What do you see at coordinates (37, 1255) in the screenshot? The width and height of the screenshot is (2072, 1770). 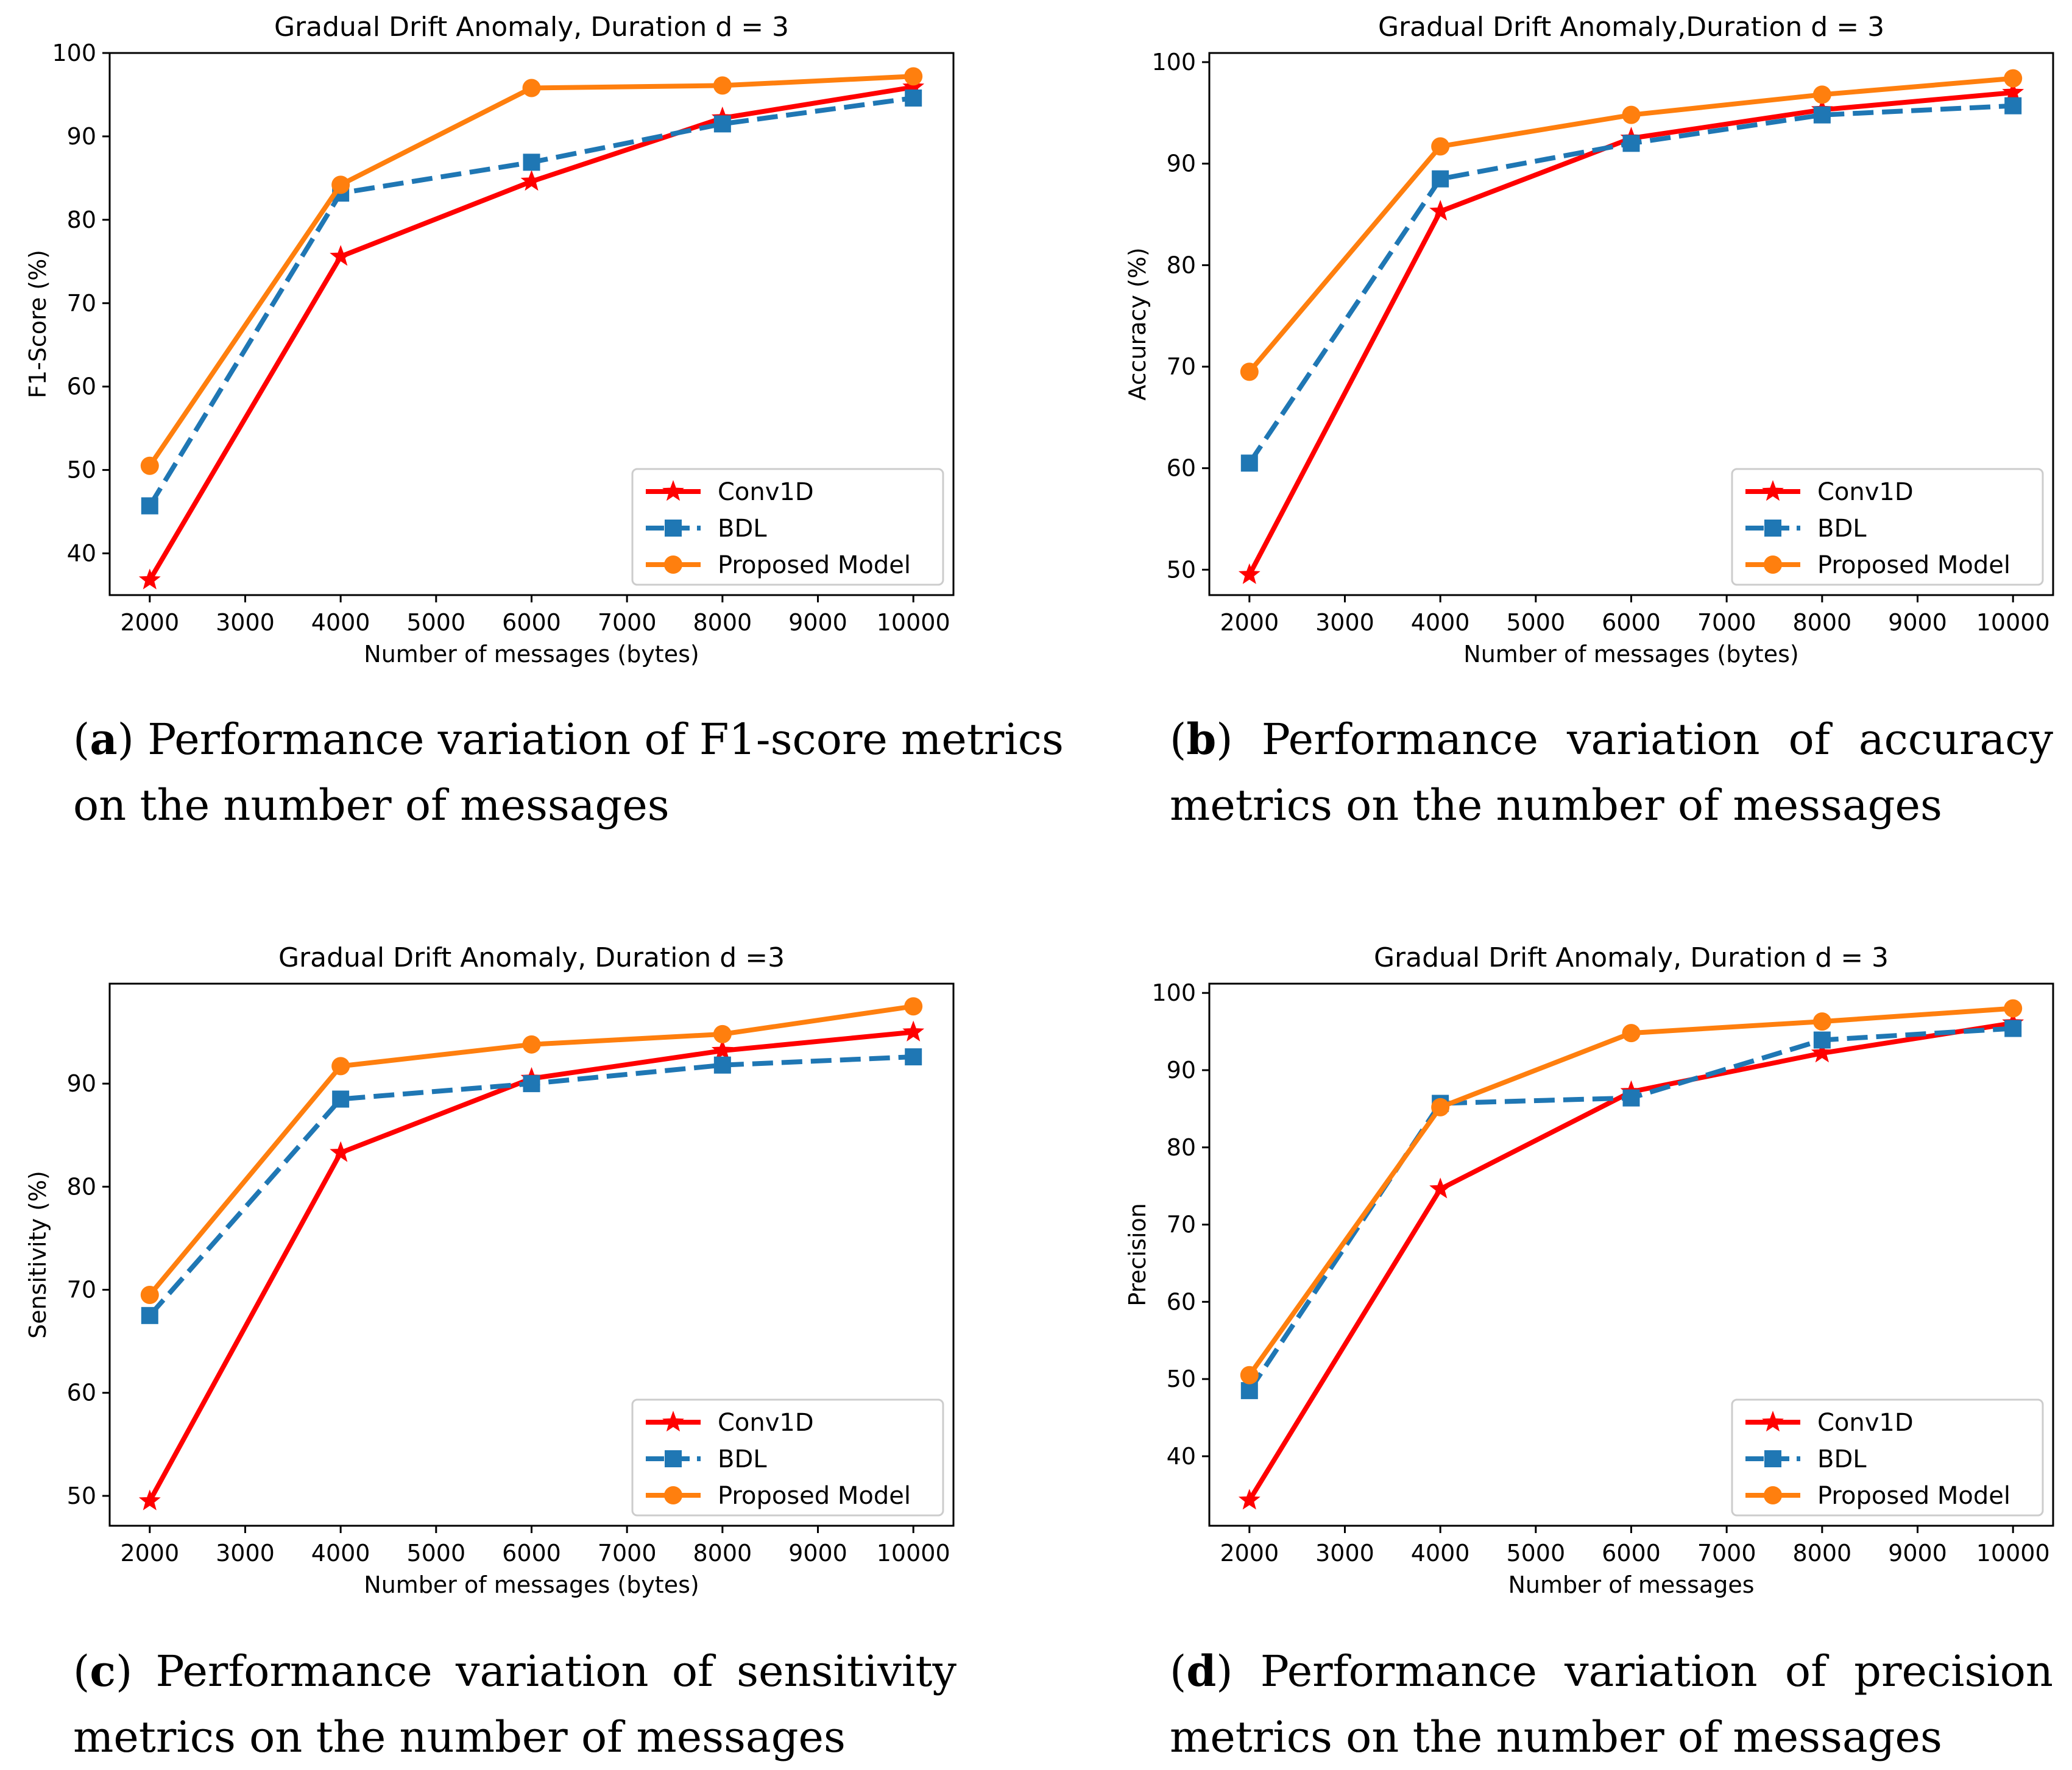 I see `y-axis-label: Sensitivity (%)` at bounding box center [37, 1255].